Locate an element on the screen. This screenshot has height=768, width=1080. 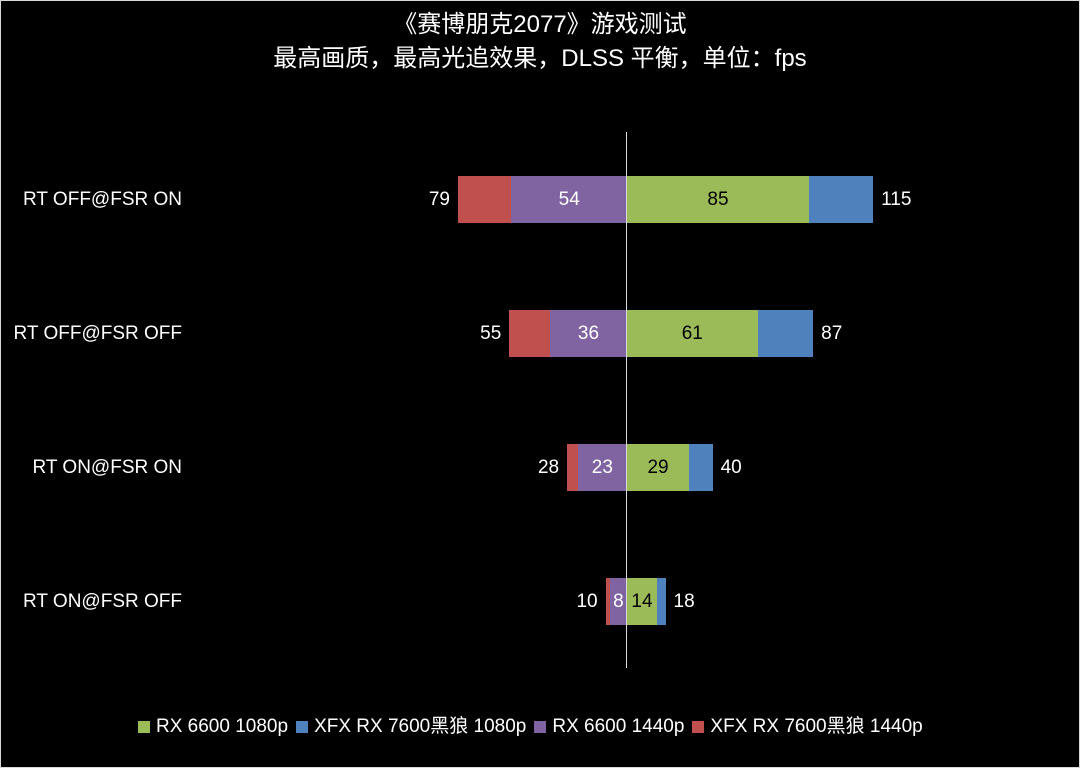
category-label: RT OFF@FSR OFF is located at coordinates (97, 333).